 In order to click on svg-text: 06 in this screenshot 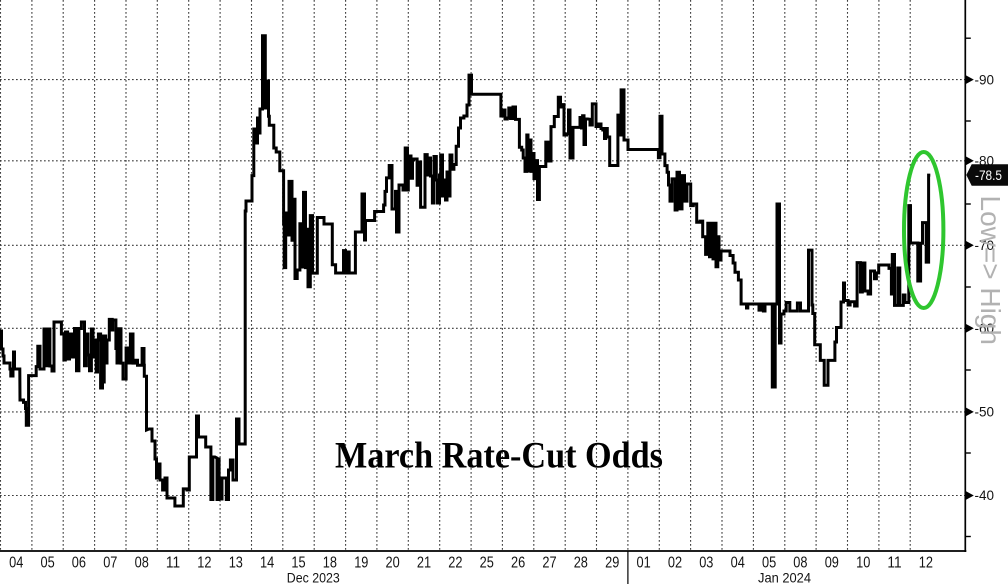, I will do `click(79, 562)`.